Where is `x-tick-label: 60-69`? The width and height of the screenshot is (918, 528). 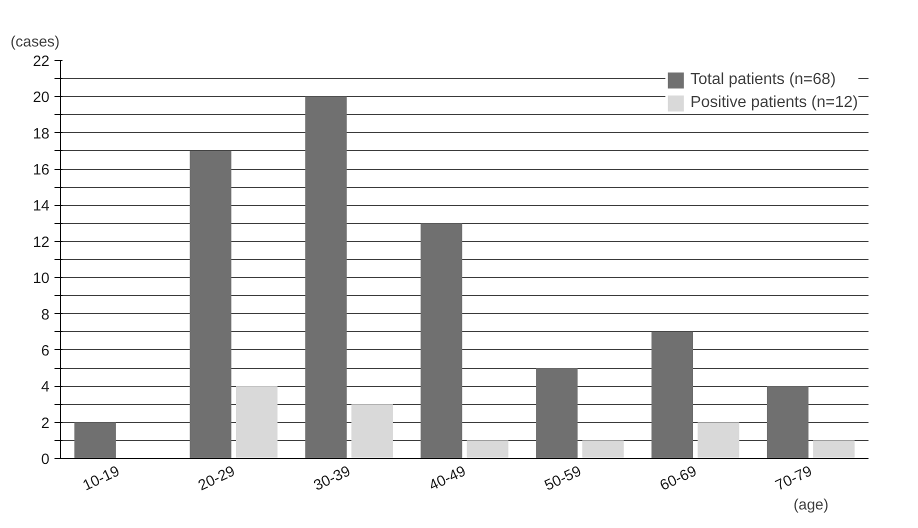
x-tick-label: 60-69 is located at coordinates (678, 478).